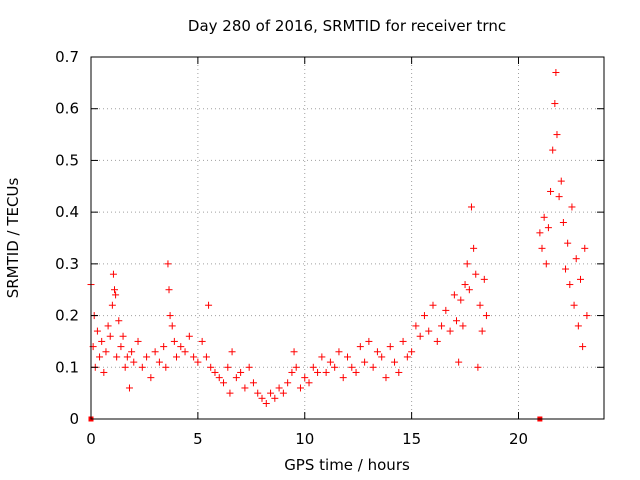 The height and width of the screenshot is (480, 640). What do you see at coordinates (347, 465) in the screenshot?
I see `x-axis-label: GPS time / hours` at bounding box center [347, 465].